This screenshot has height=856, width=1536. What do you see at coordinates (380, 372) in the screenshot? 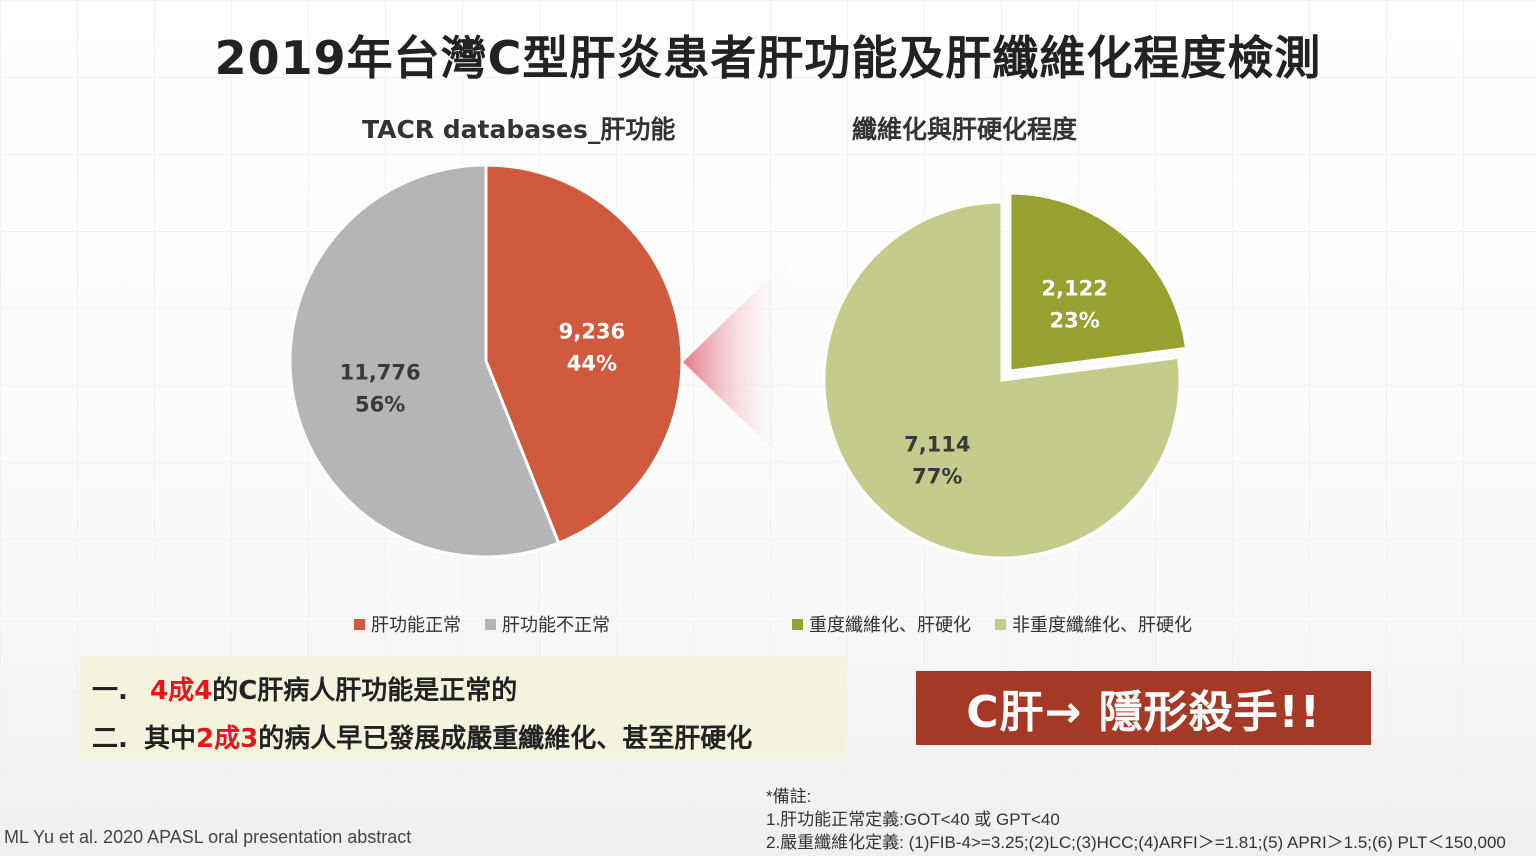
I see `left-slice-1-value-label: 11,776` at bounding box center [380, 372].